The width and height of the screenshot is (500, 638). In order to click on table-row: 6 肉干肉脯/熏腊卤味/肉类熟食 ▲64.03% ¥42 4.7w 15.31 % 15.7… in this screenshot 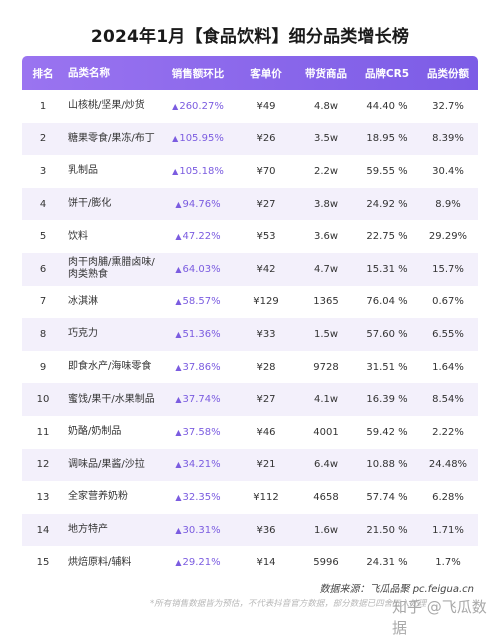, I will do `click(250, 269)`.